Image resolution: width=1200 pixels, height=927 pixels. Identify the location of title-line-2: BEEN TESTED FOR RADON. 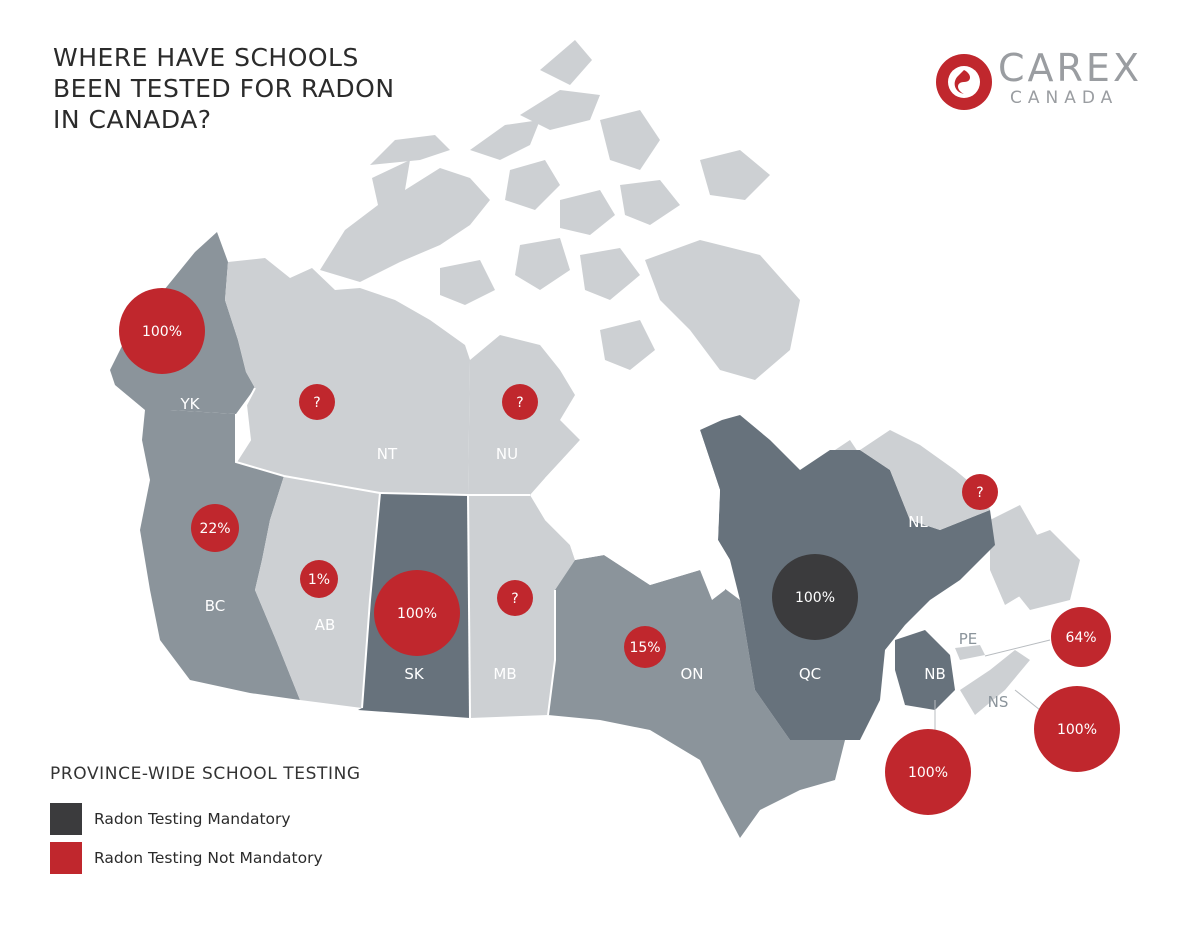
(224, 88).